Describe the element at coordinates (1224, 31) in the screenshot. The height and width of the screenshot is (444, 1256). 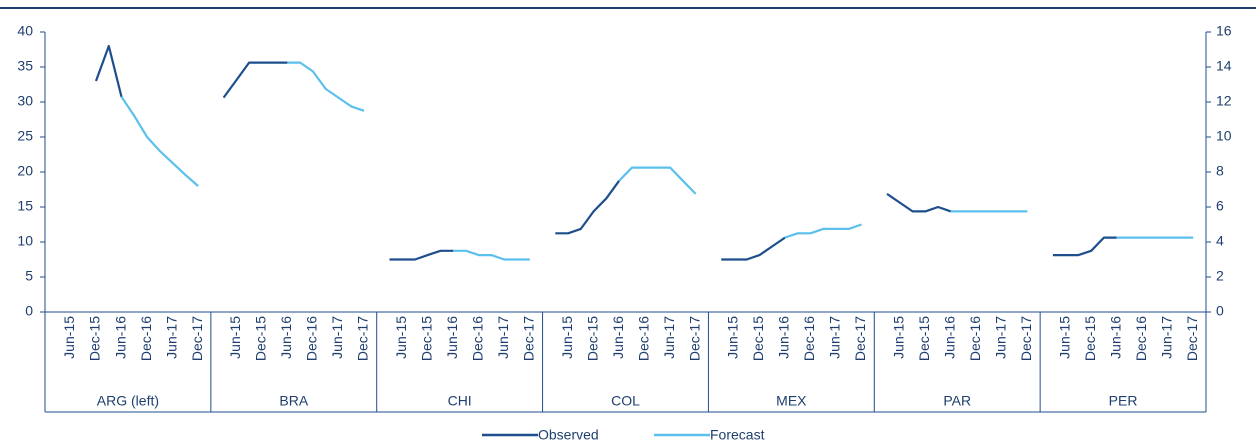
I see `y2-tick-label: 16` at that location.